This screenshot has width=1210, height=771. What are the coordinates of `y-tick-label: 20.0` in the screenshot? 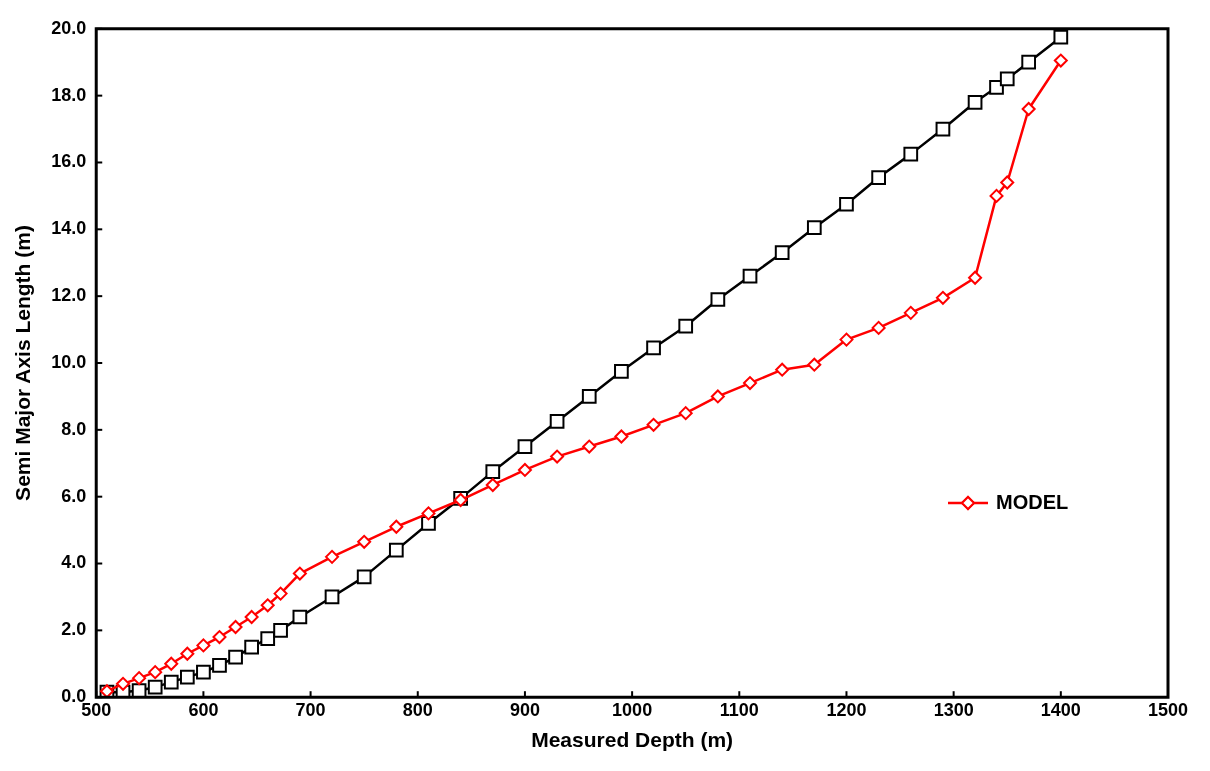 It's located at (69, 27).